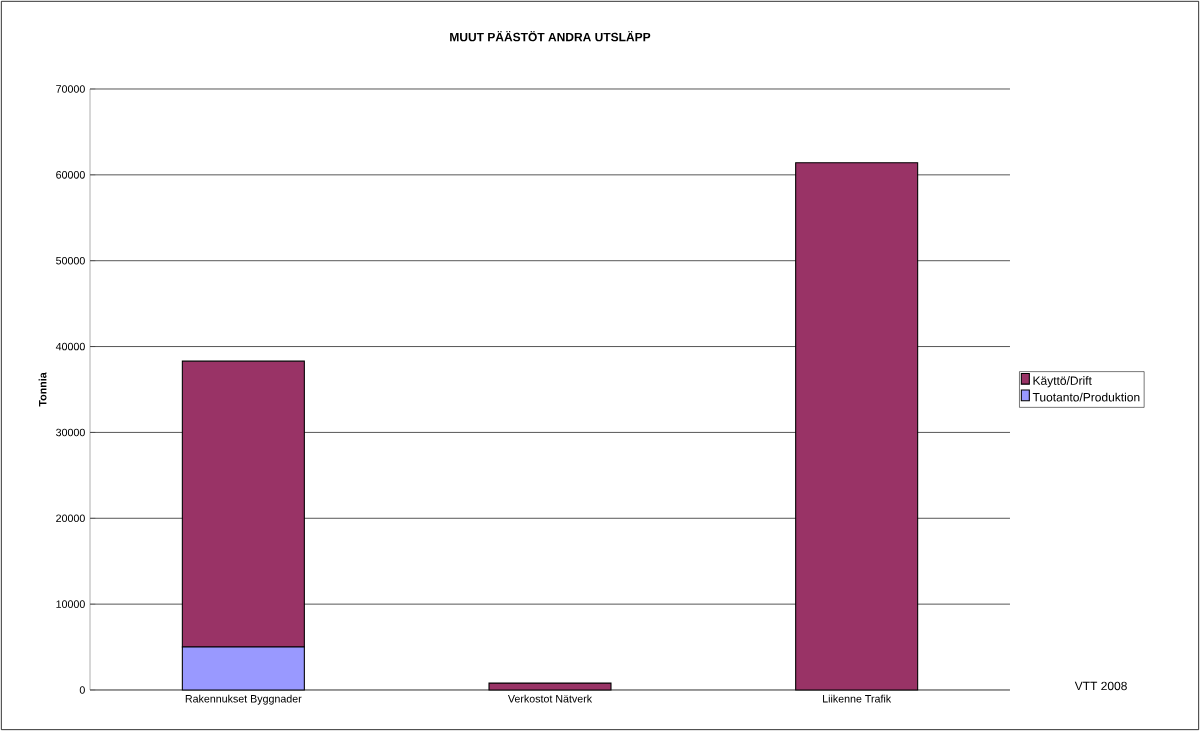 The image size is (1200, 731). I want to click on x-tick-label: Rakennukset Byggnader, so click(243, 699).